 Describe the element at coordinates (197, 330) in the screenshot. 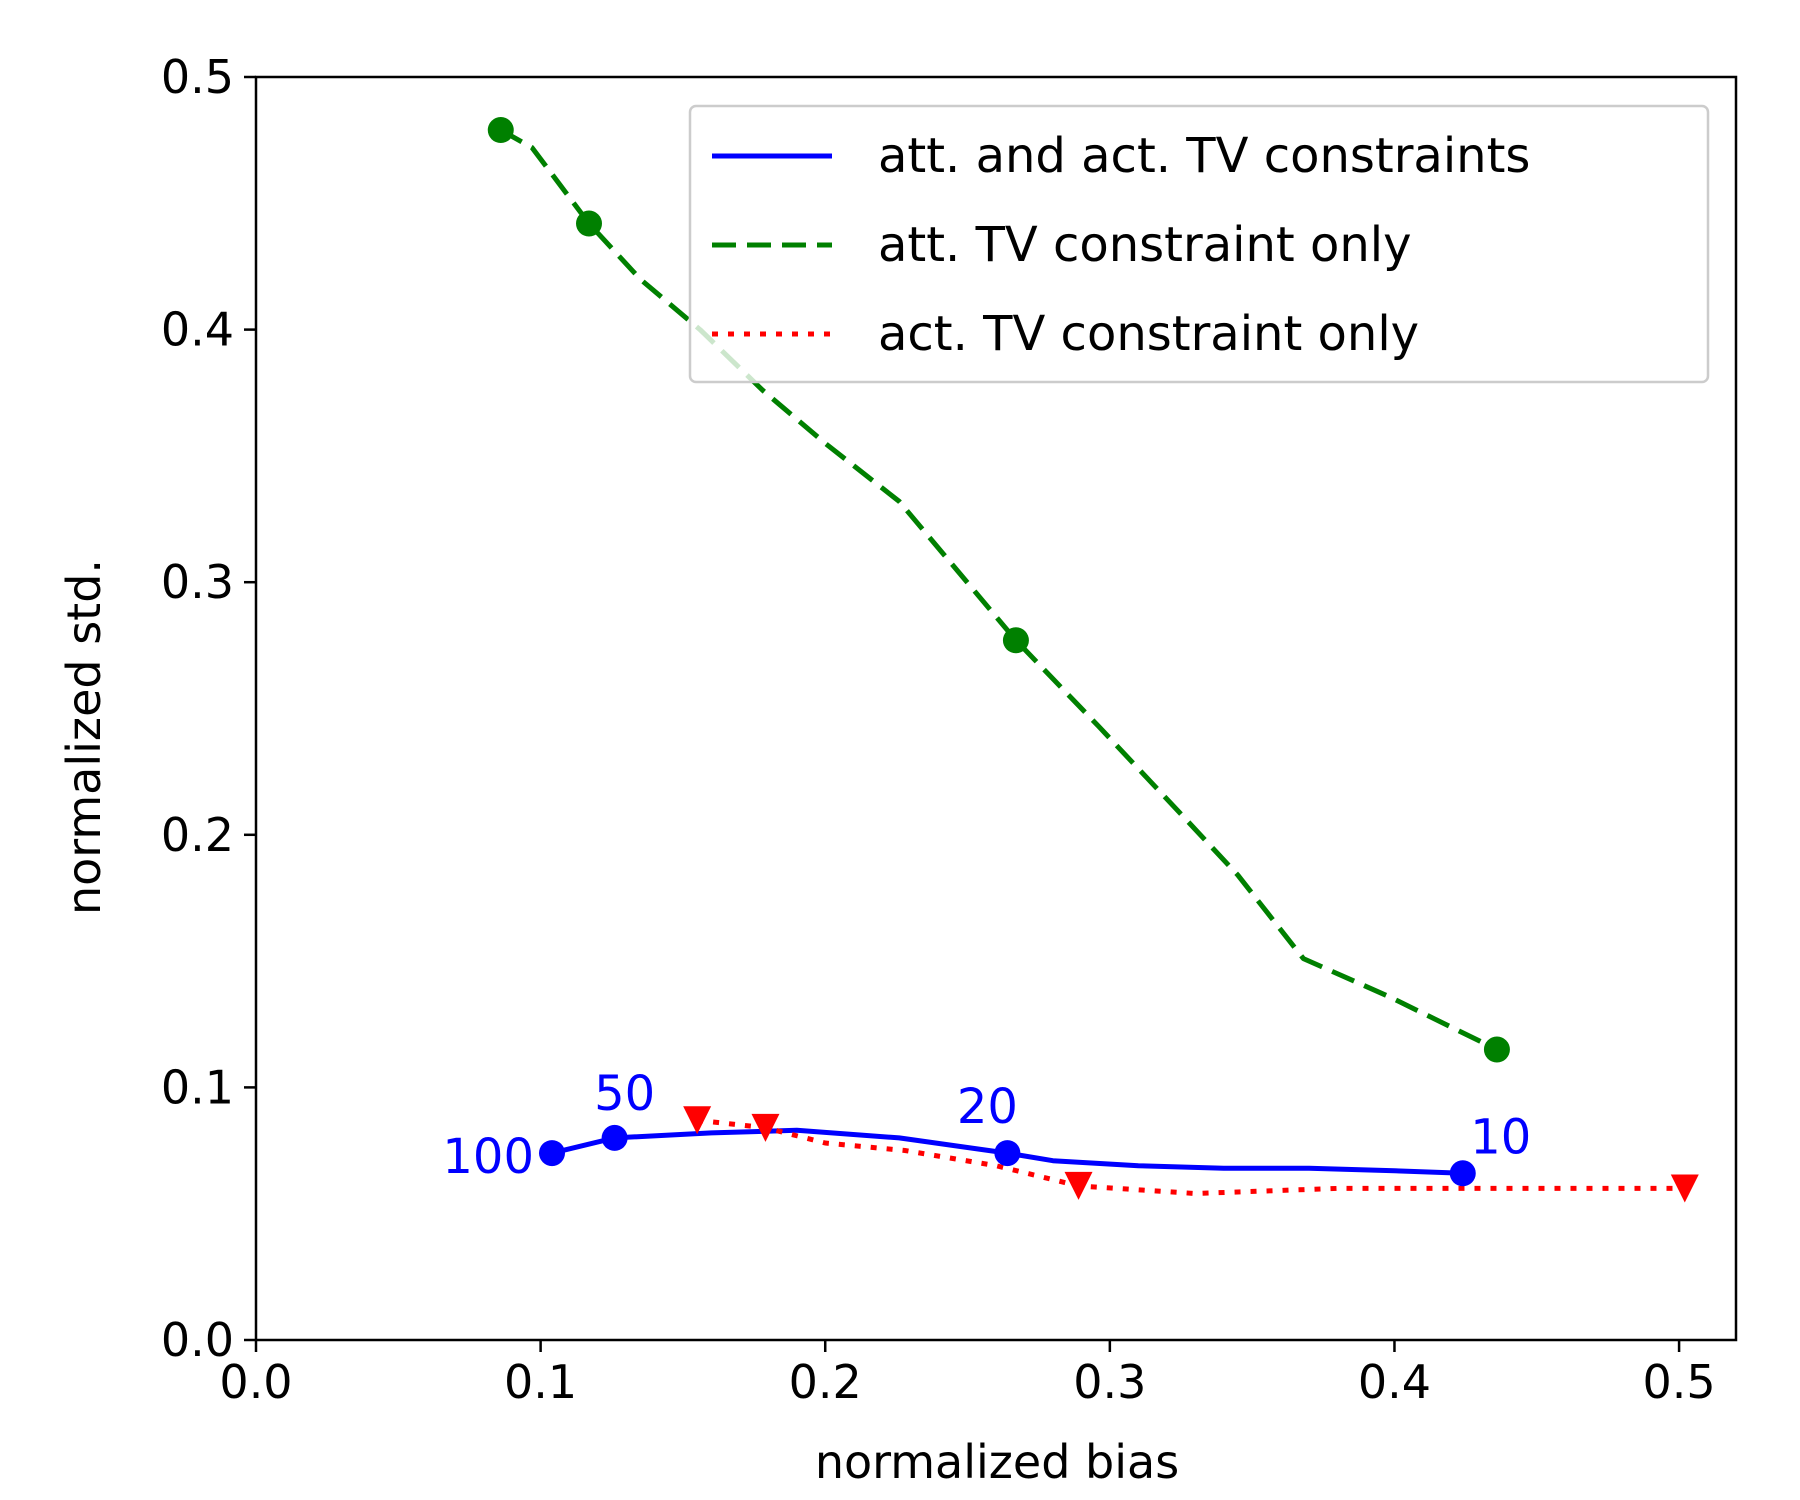

I see `y-tick-label: 0.4` at that location.